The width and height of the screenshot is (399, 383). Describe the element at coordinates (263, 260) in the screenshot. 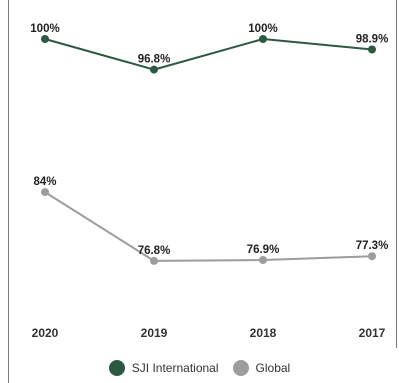

I see `data-point-global-2018` at that location.